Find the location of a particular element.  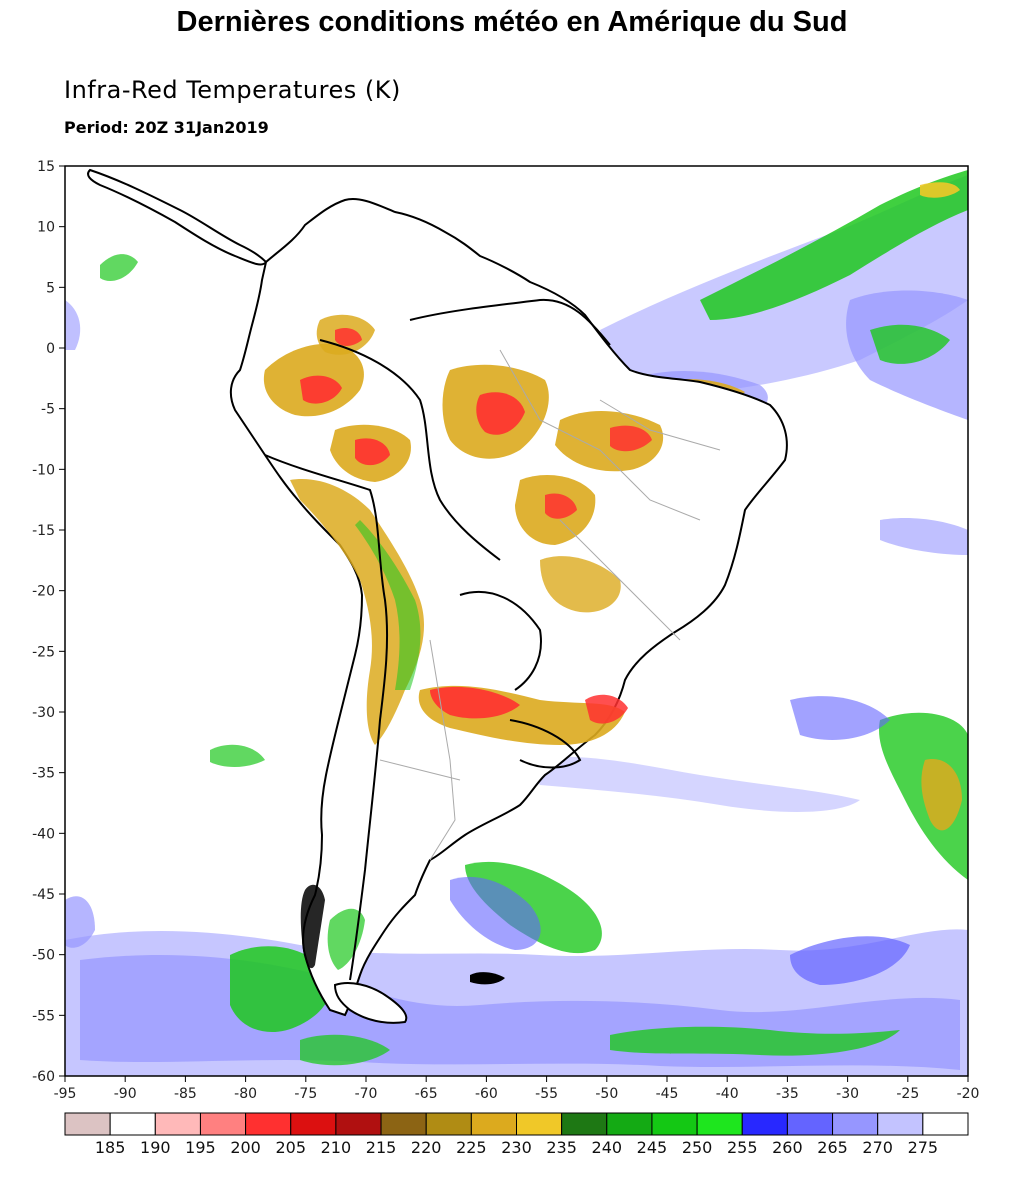

brazil-storm-east is located at coordinates (609, 441).